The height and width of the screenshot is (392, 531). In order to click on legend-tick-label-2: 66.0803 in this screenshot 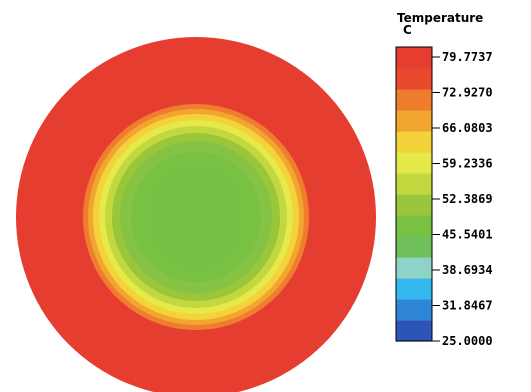, I will do `click(467, 128)`.